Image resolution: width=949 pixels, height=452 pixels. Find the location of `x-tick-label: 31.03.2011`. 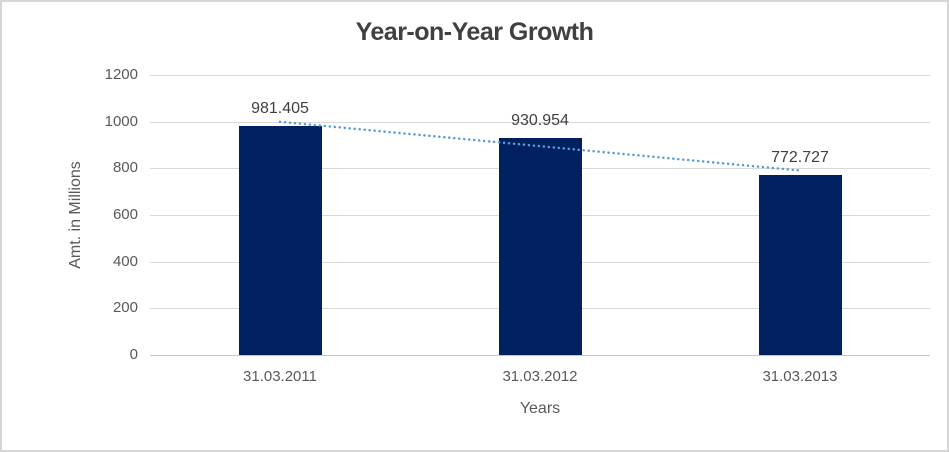

x-tick-label: 31.03.2011 is located at coordinates (280, 376).